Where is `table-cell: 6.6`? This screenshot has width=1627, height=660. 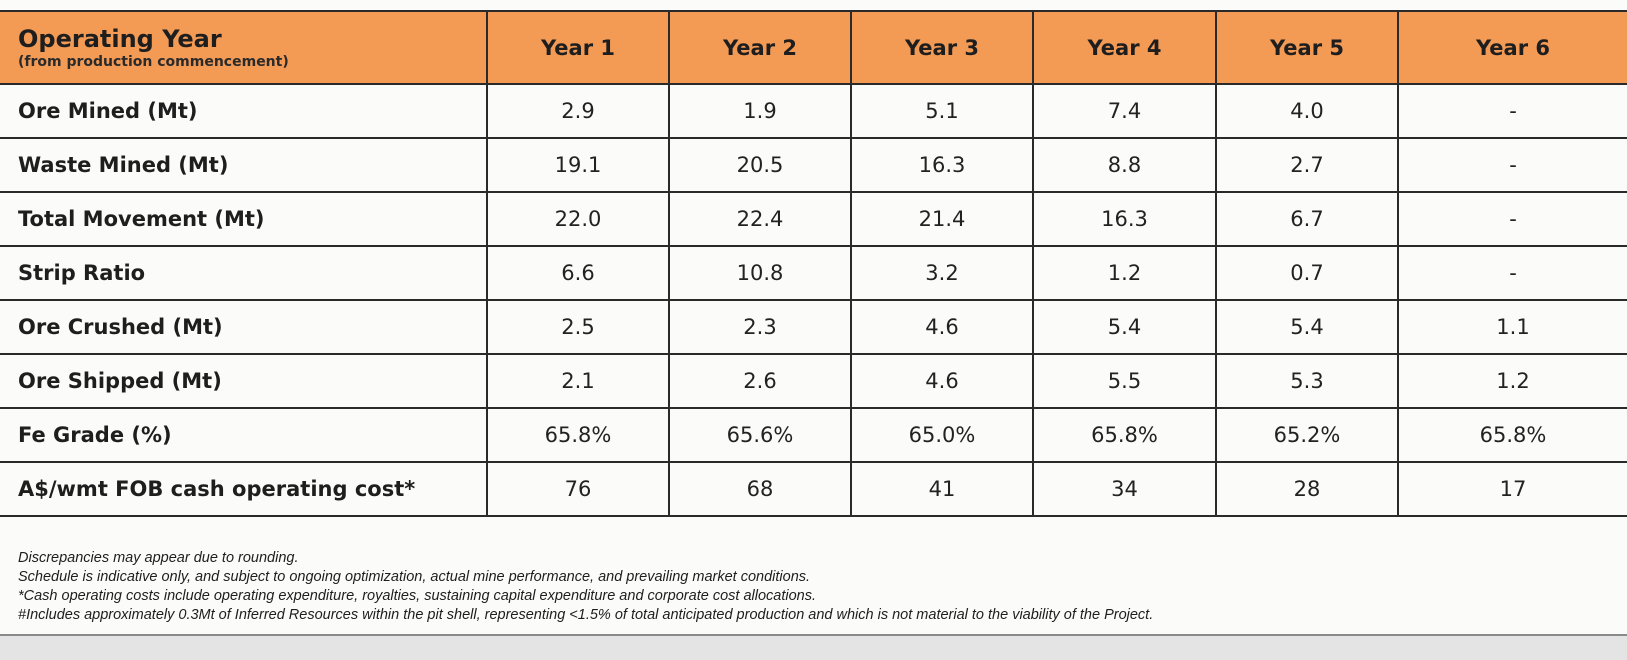 table-cell: 6.6 is located at coordinates (578, 273).